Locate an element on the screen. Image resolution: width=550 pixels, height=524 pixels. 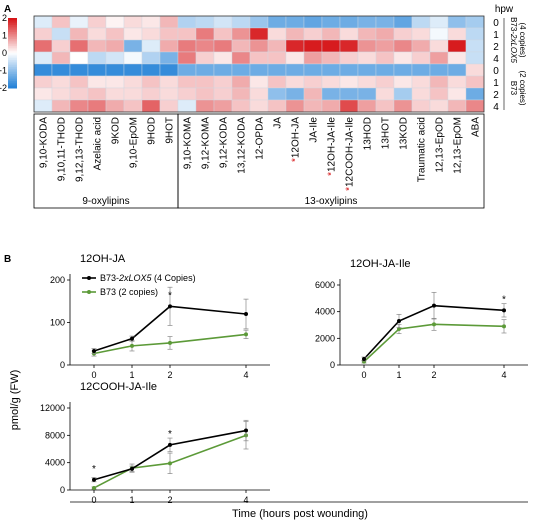
column-label-text: 9,10-KOMA is located at coordinates (188, 143).